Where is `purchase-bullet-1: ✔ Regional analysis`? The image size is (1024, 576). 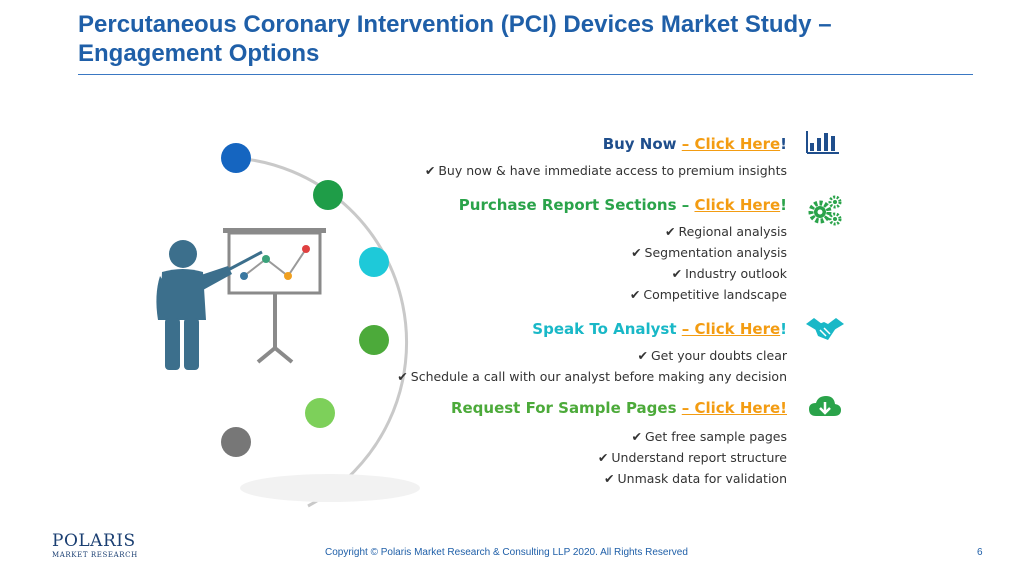 purchase-bullet-1: ✔ Regional analysis is located at coordinates (726, 232).